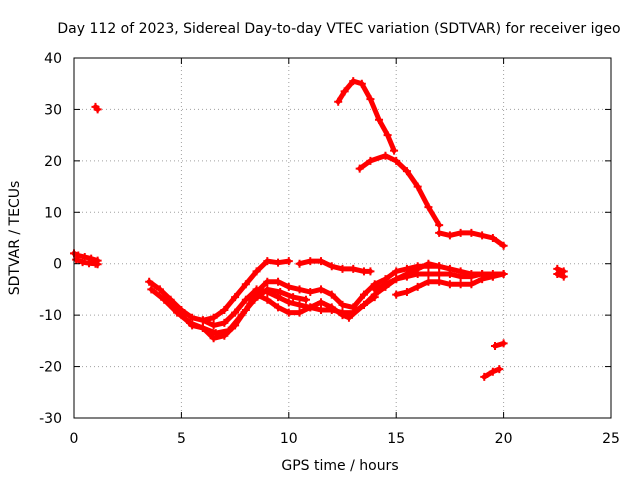 This screenshot has height=480, width=640. I want to click on y-tick-label: -20, so click(50, 368).